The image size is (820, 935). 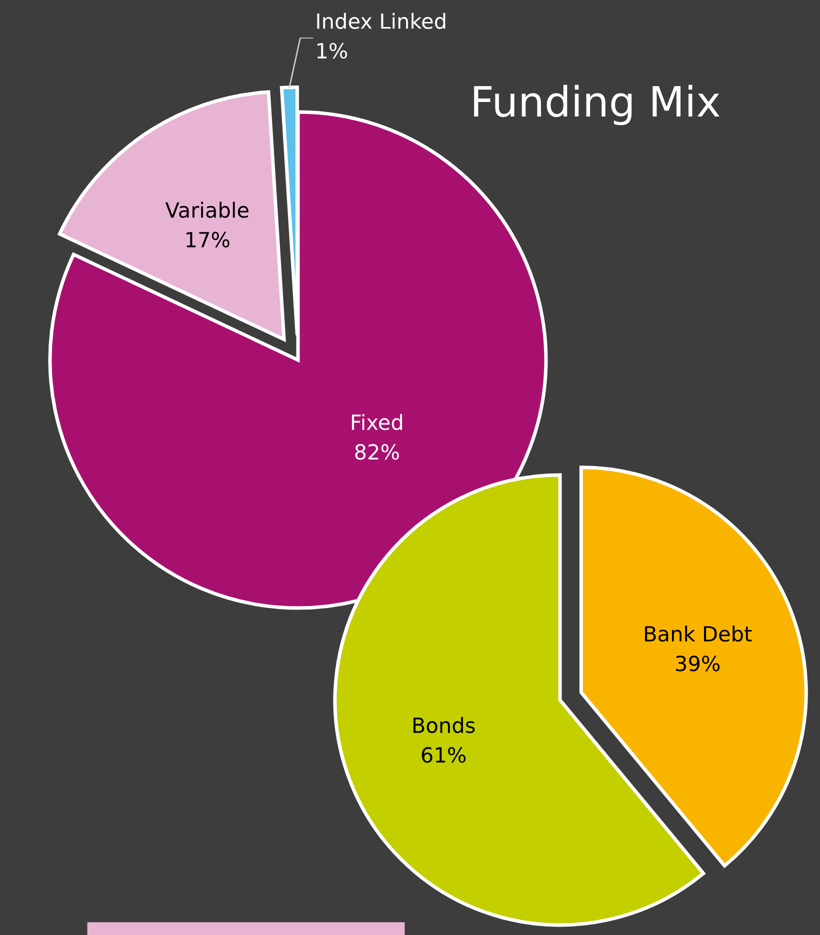 What do you see at coordinates (332, 50) in the screenshot?
I see `data-label: 1%` at bounding box center [332, 50].